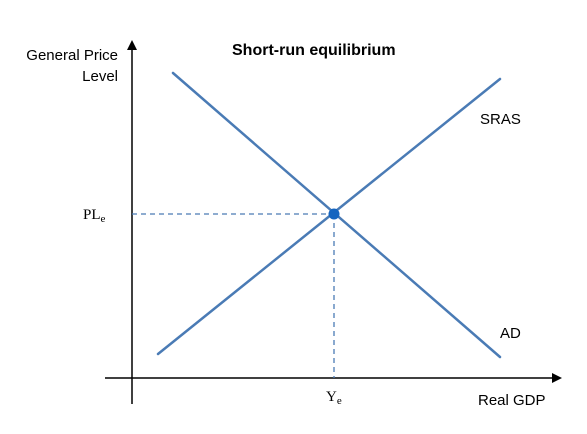 The height and width of the screenshot is (434, 587). I want to click on output-label: Ye, so click(334, 398).